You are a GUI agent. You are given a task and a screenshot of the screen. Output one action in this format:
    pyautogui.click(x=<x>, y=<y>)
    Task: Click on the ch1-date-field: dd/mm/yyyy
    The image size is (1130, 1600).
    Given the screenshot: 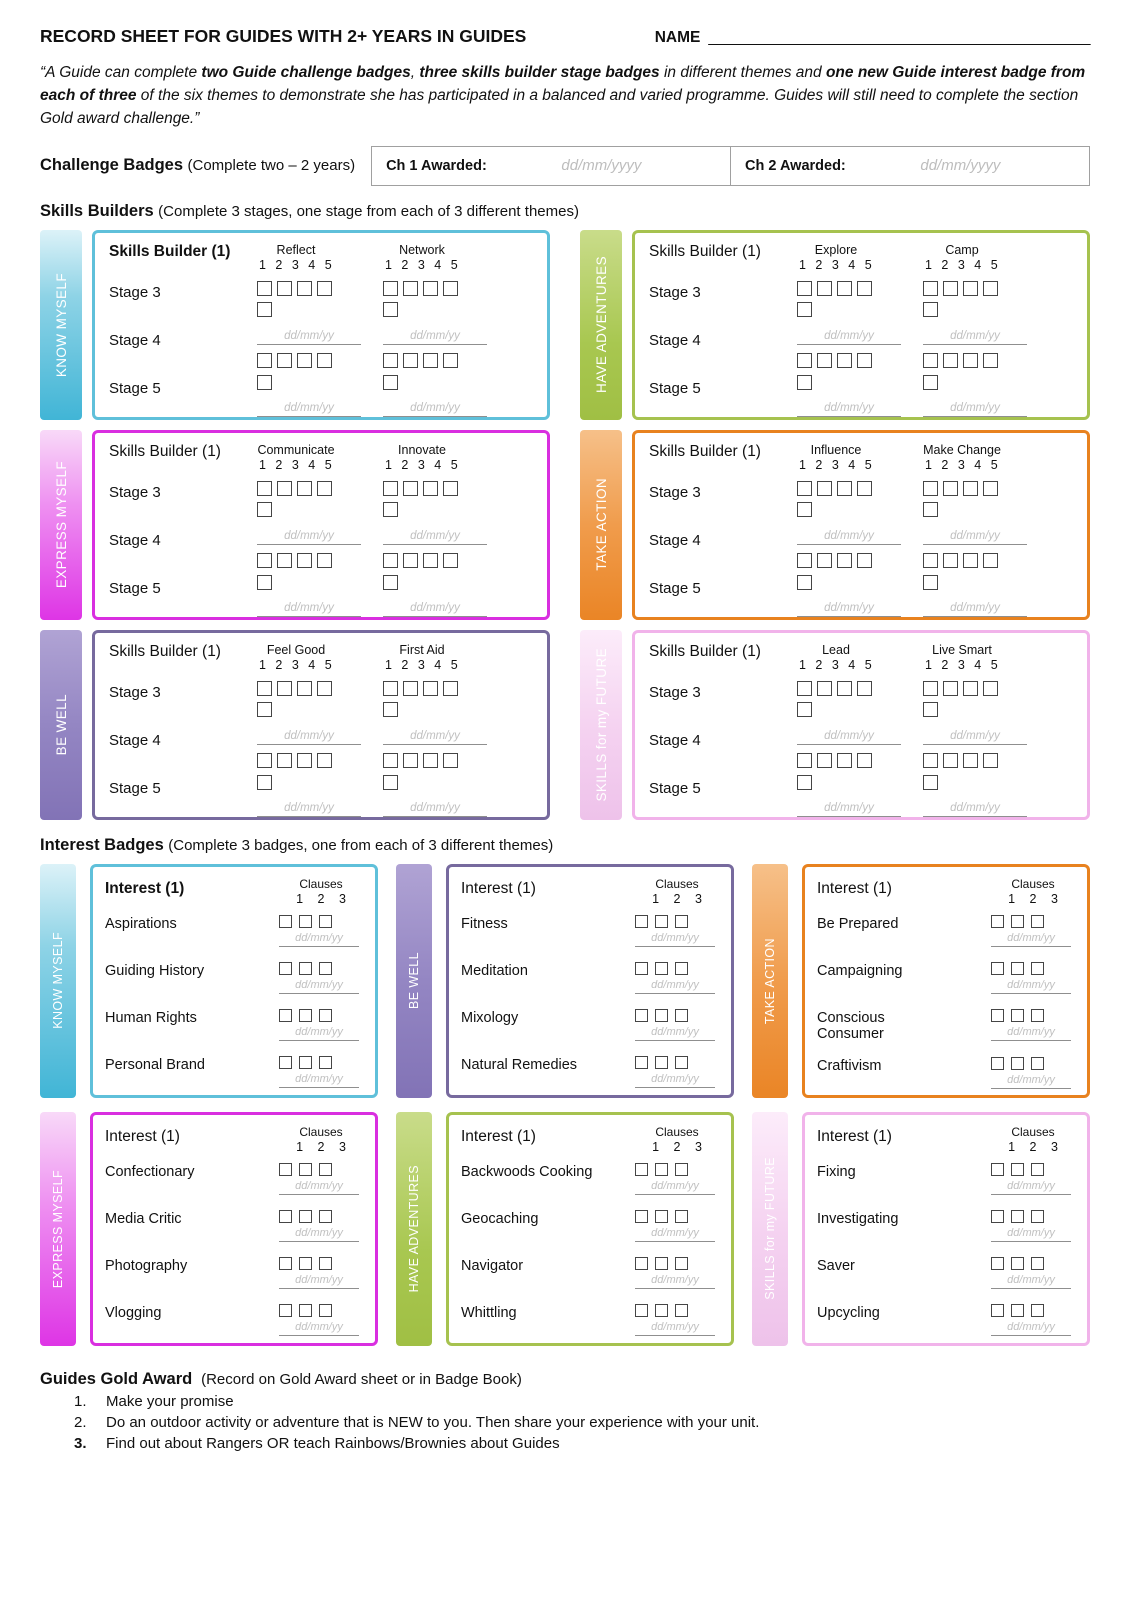 What is the action you would take?
    pyautogui.click(x=601, y=166)
    